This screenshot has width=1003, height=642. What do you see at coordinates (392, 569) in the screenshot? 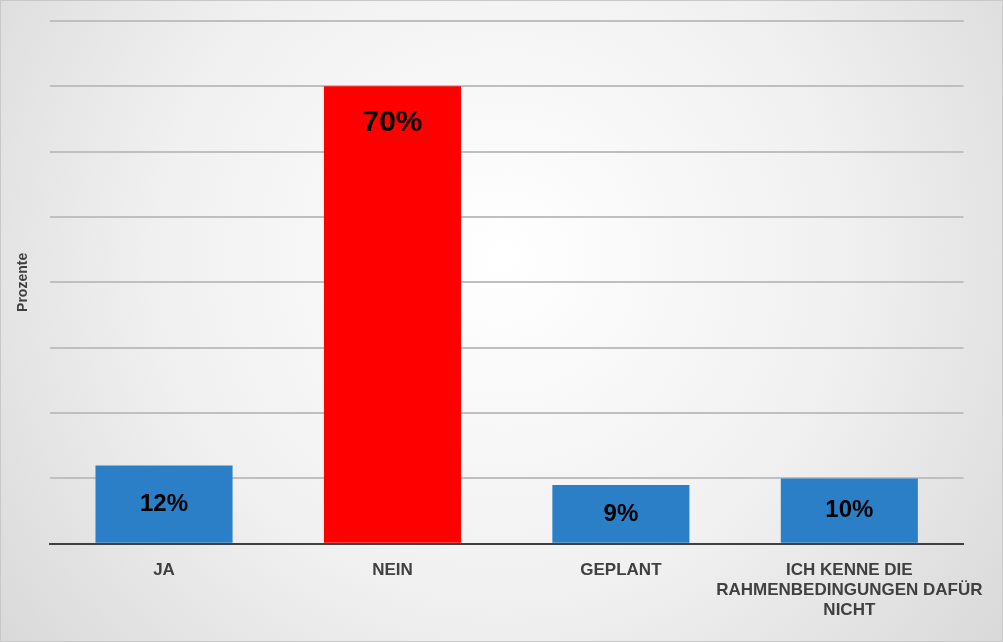
I see `x-tick-label: NEIN` at bounding box center [392, 569].